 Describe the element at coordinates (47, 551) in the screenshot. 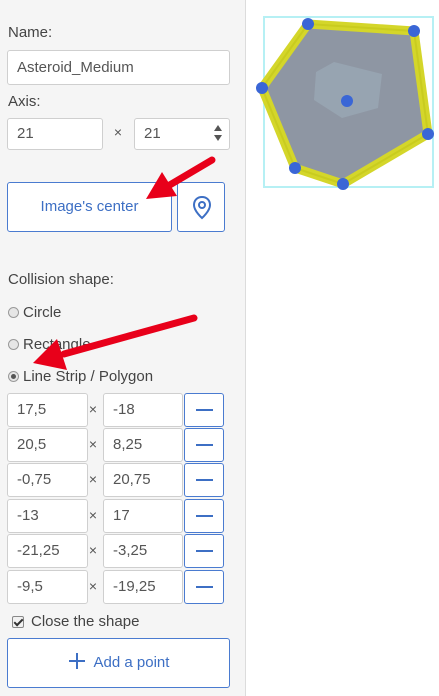

I see `point-x-input: -21,25` at that location.